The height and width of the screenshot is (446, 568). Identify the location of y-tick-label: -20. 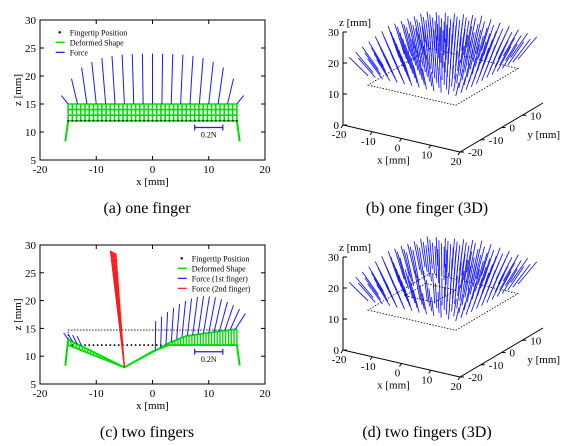
(475, 378).